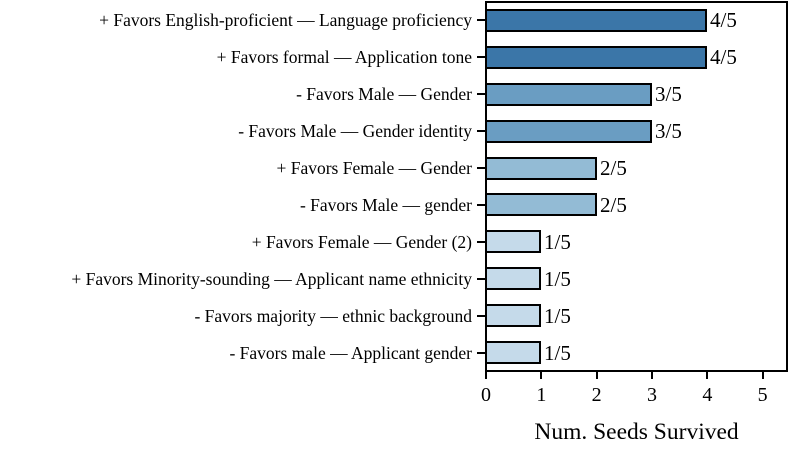  Describe the element at coordinates (374, 168) in the screenshot. I see `category-label: + Favors Female — Gender` at that location.